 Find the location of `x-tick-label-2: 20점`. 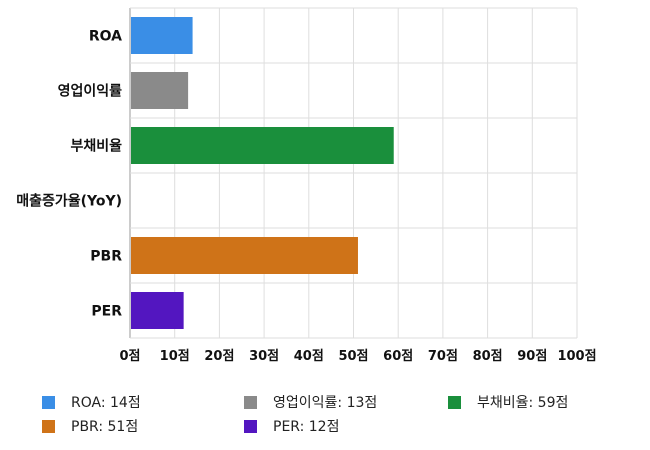

x-tick-label-2: 20점 is located at coordinates (219, 356).